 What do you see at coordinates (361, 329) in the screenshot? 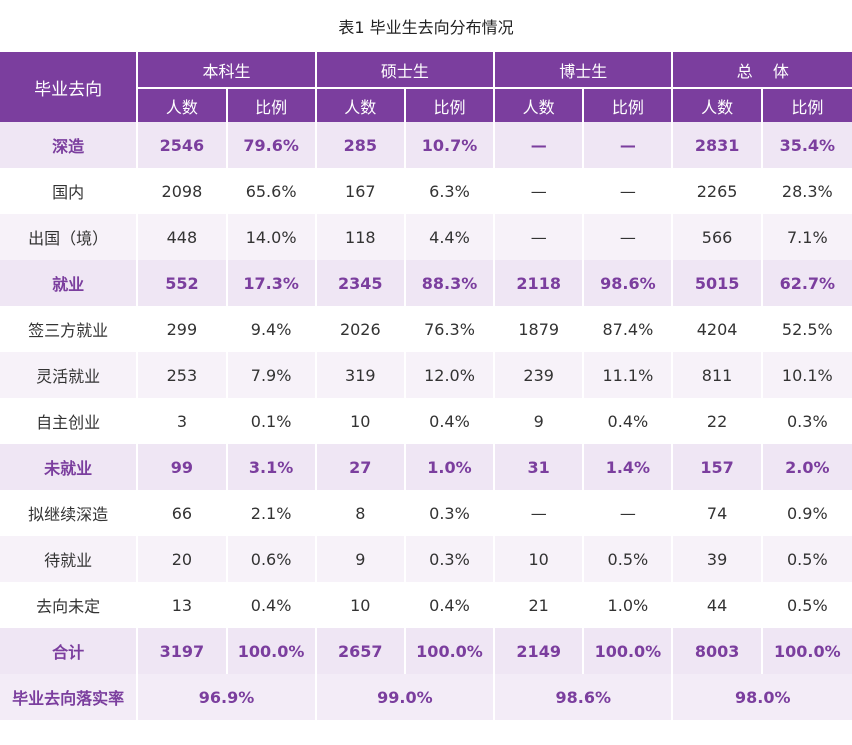
I see `count-cell: 2026` at bounding box center [361, 329].